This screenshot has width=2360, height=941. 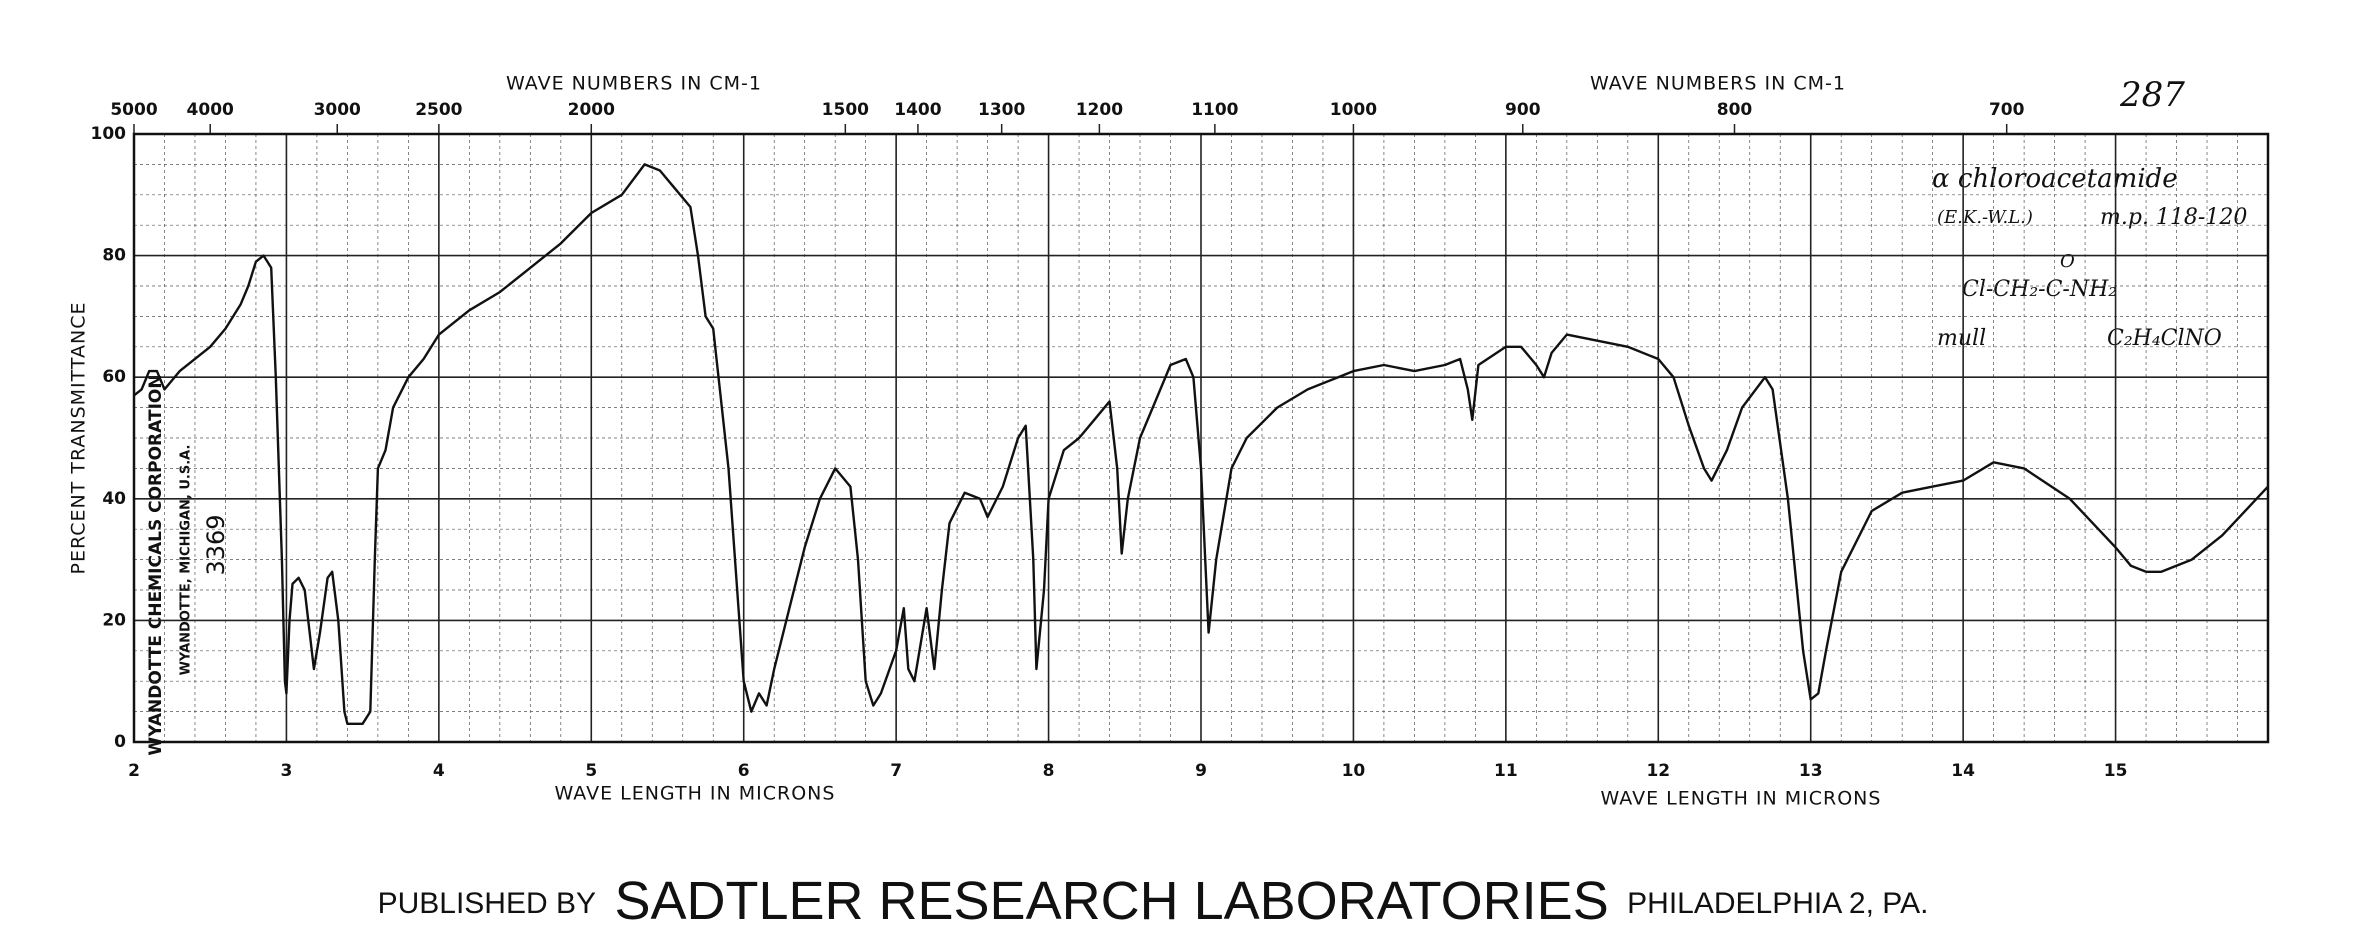 What do you see at coordinates (186, 560) in the screenshot?
I see `stamp-text: WYANDOTTE, MICHIGAN, U.S.A.` at bounding box center [186, 560].